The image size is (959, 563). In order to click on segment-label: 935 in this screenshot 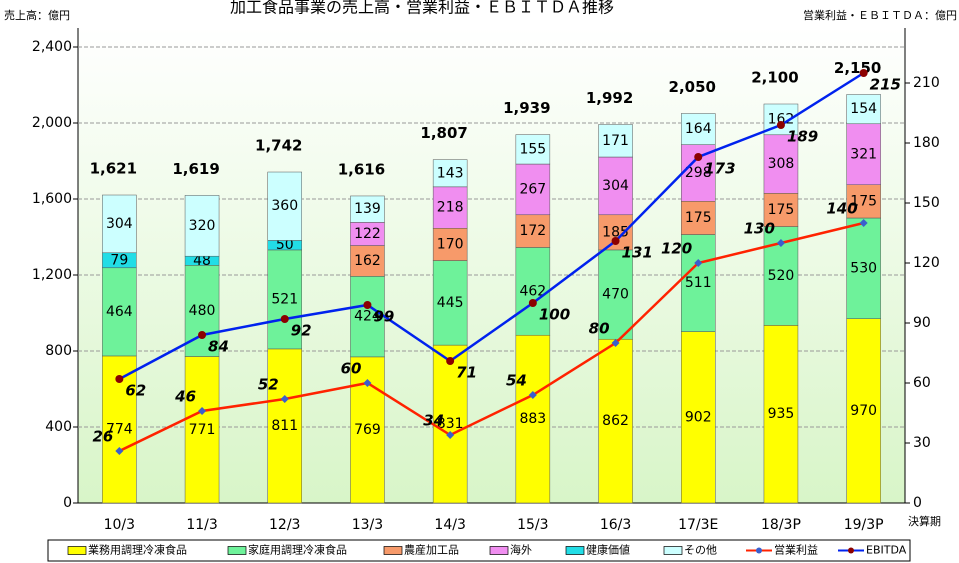, I will do `click(781, 414)`.